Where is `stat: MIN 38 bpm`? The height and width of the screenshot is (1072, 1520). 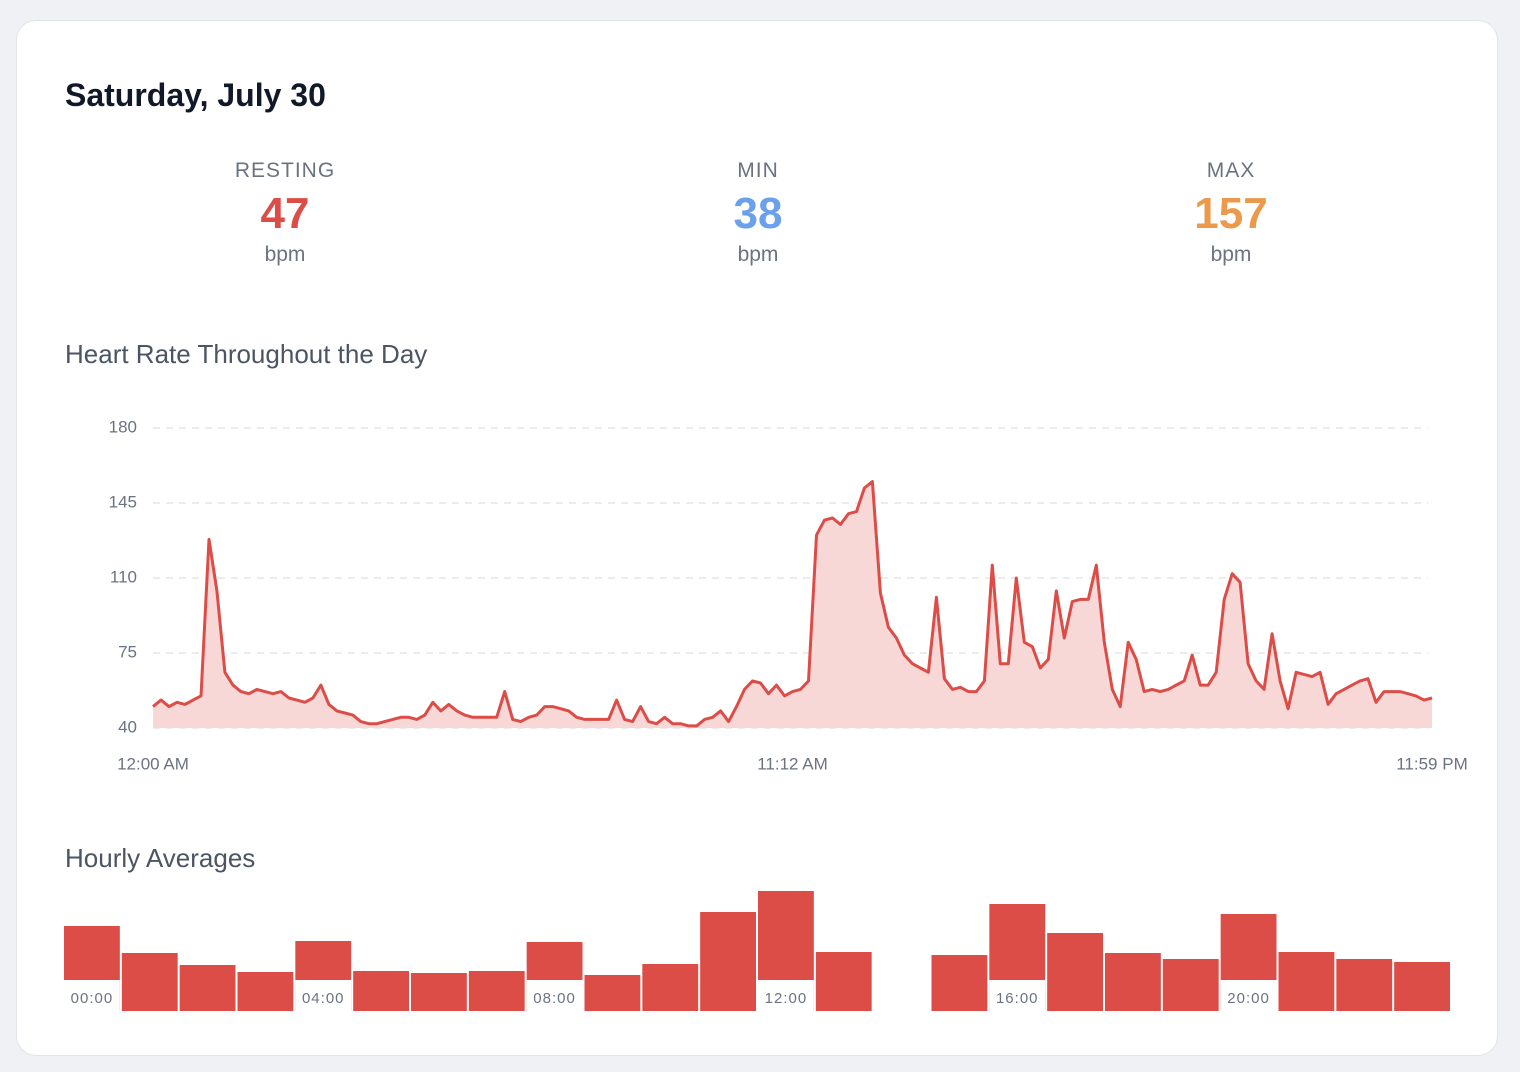 stat: MIN 38 bpm is located at coordinates (758, 213).